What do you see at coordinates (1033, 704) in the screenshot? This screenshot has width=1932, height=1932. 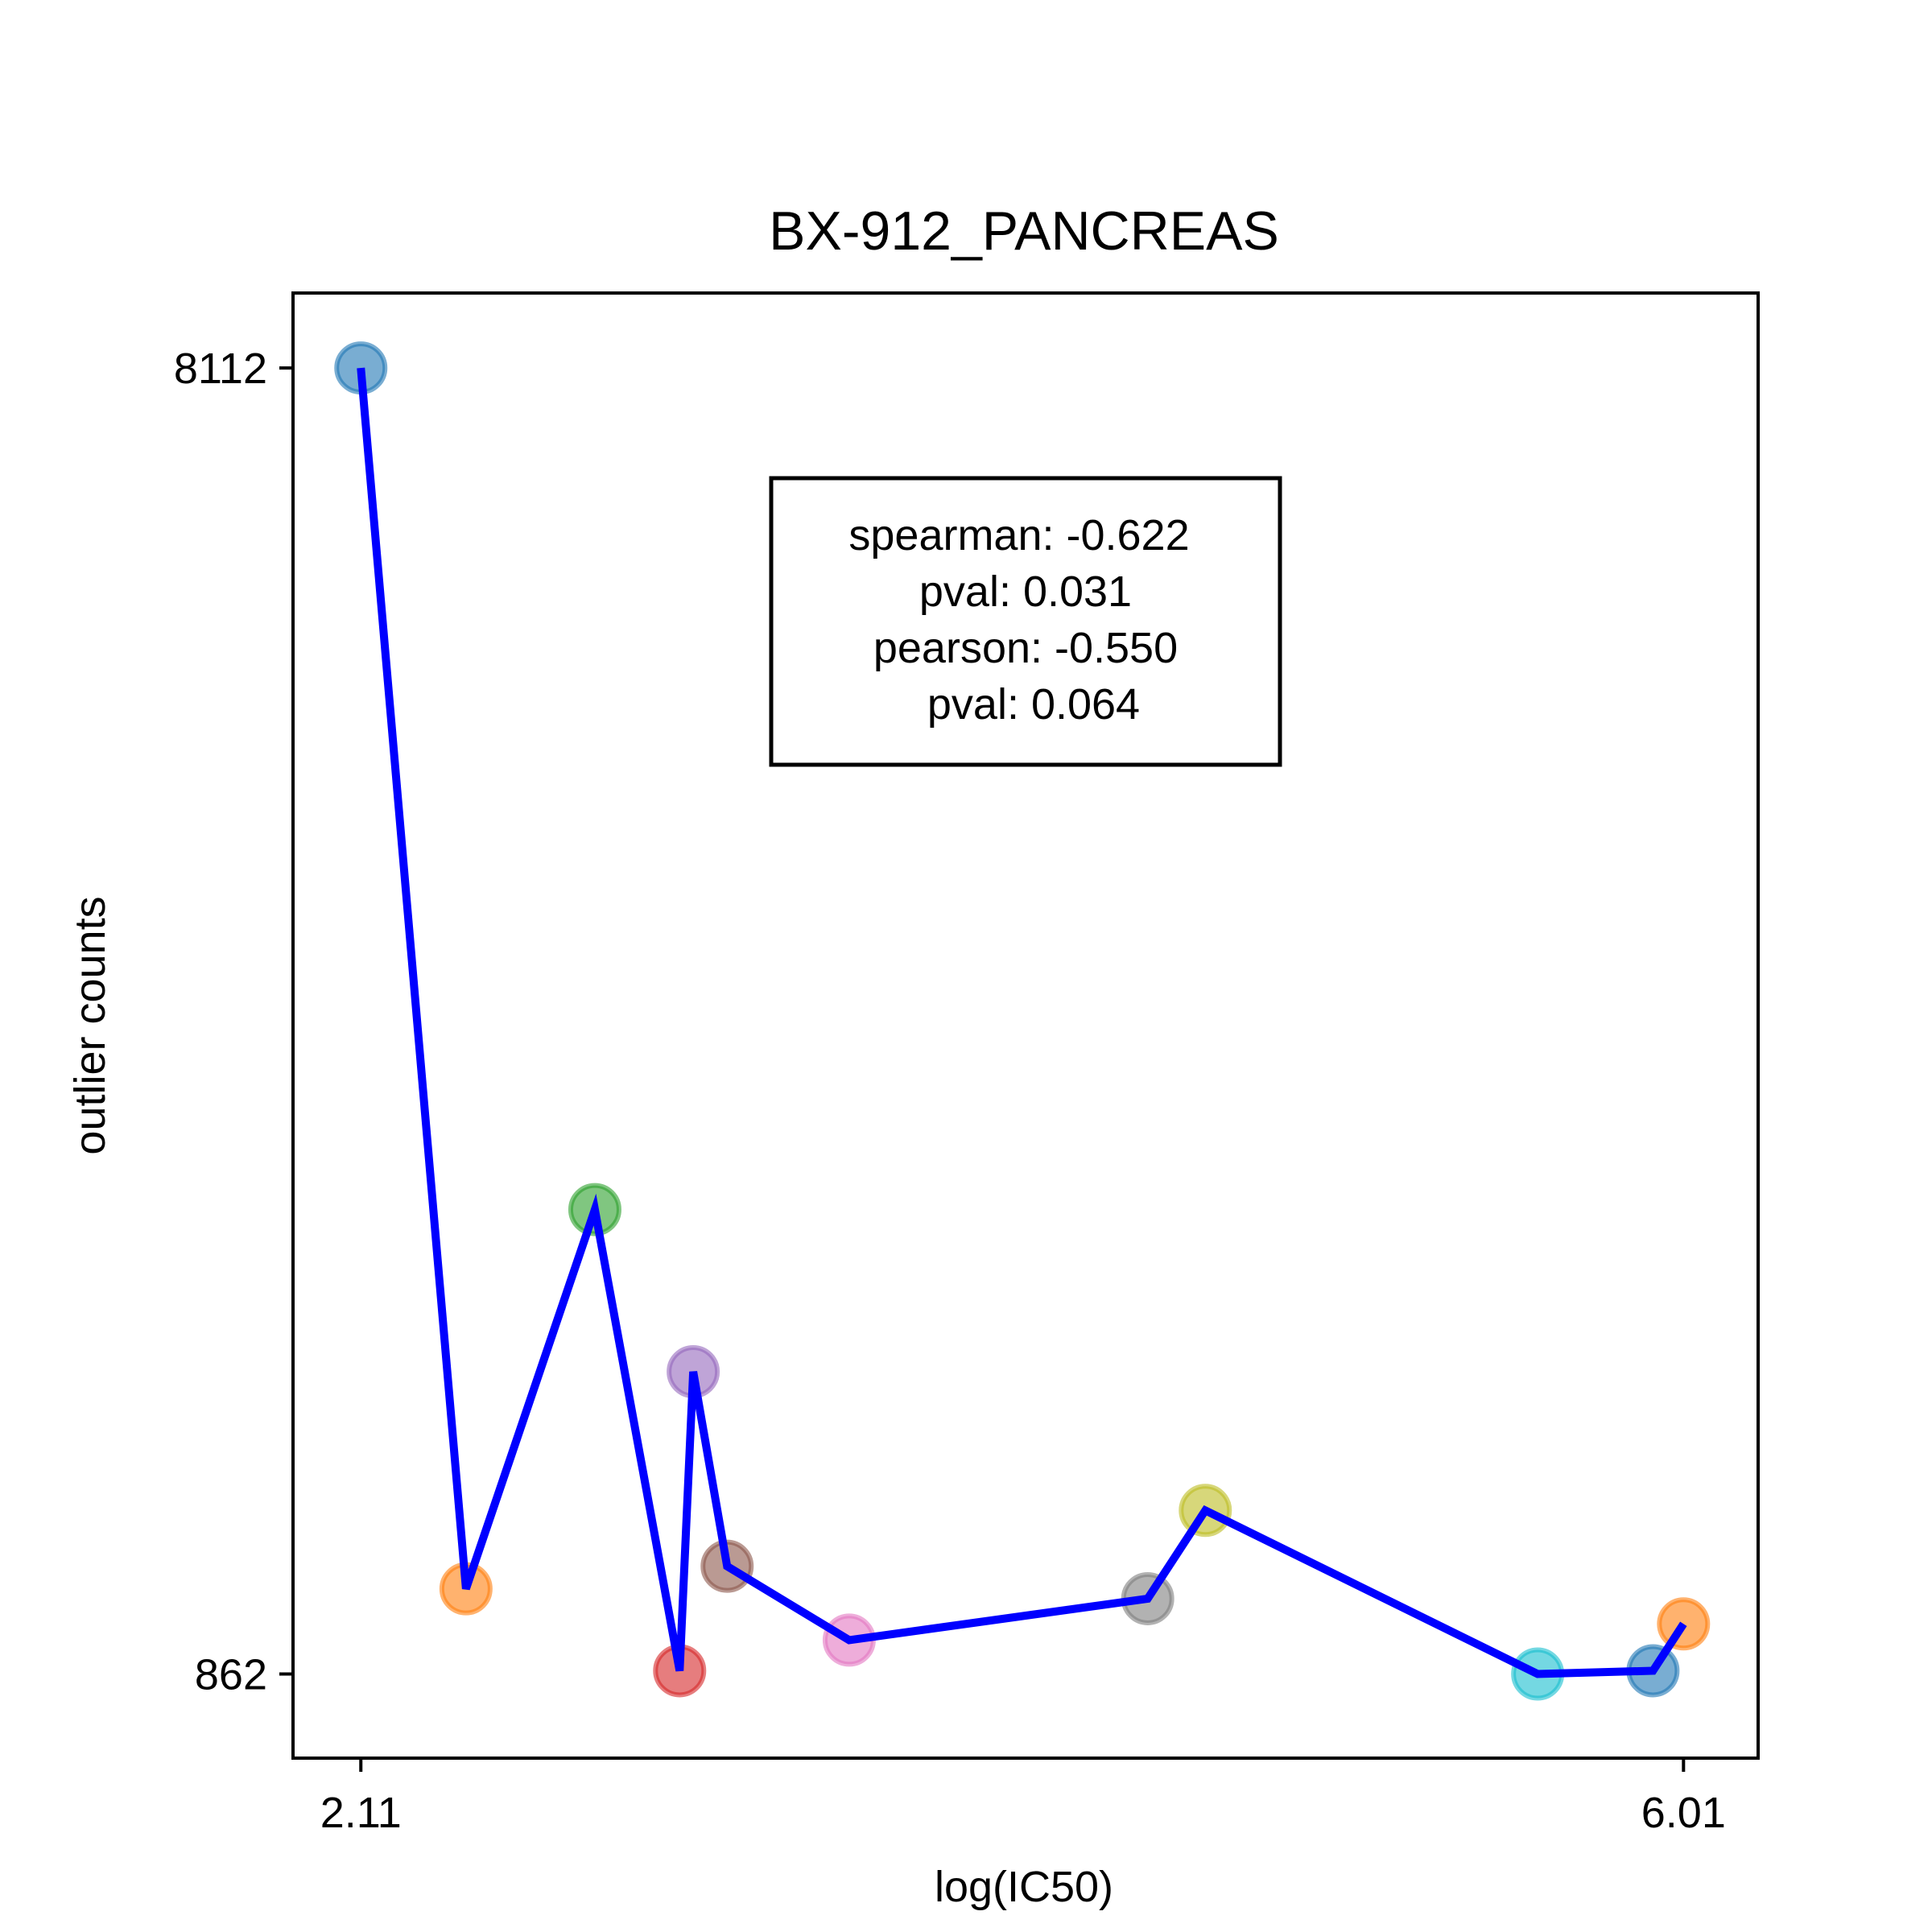 I see `stats-pearson-pval: pval: 0.064` at bounding box center [1033, 704].